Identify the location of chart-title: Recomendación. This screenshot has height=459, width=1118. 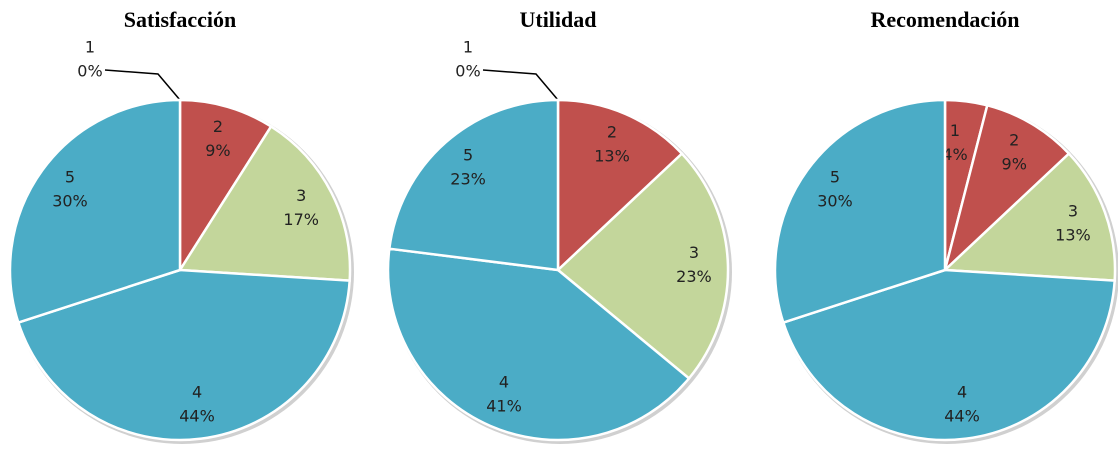
(944, 19).